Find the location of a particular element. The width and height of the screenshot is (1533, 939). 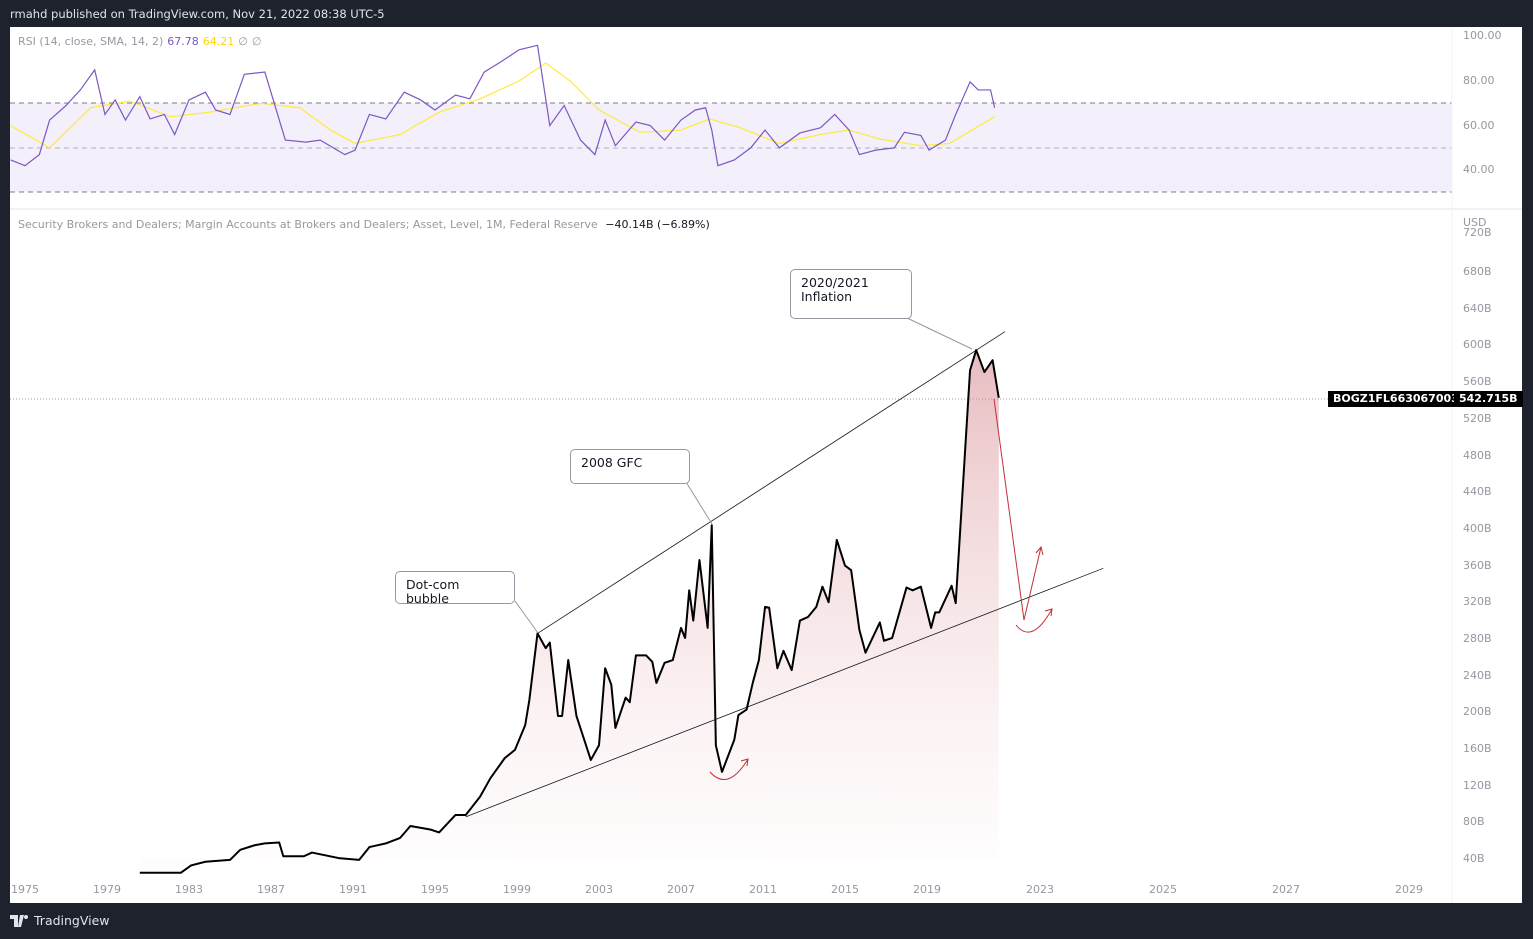

tradingview-logo: TradingView is located at coordinates (60, 920).